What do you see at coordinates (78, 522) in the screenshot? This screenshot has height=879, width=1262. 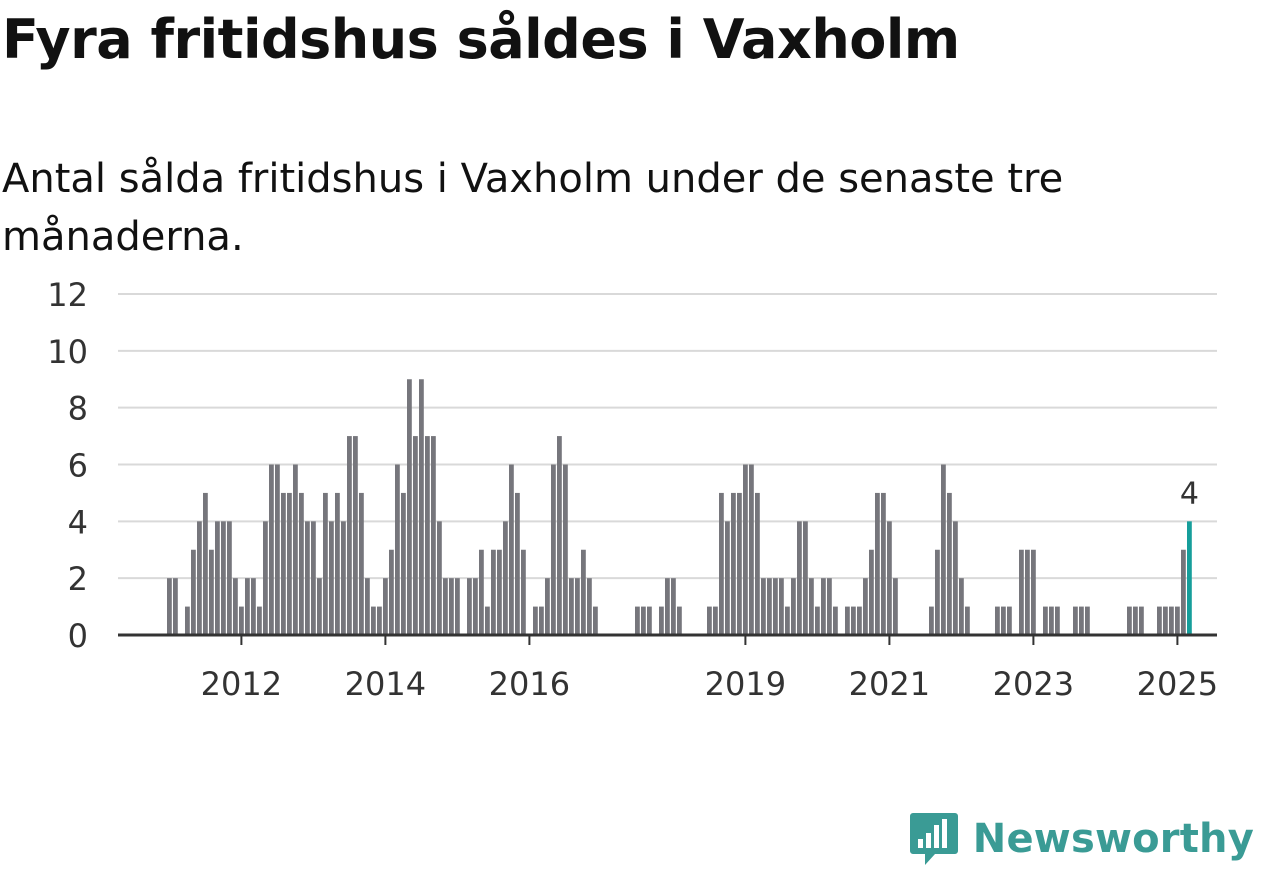 I see `y-tick-label: 4` at bounding box center [78, 522].